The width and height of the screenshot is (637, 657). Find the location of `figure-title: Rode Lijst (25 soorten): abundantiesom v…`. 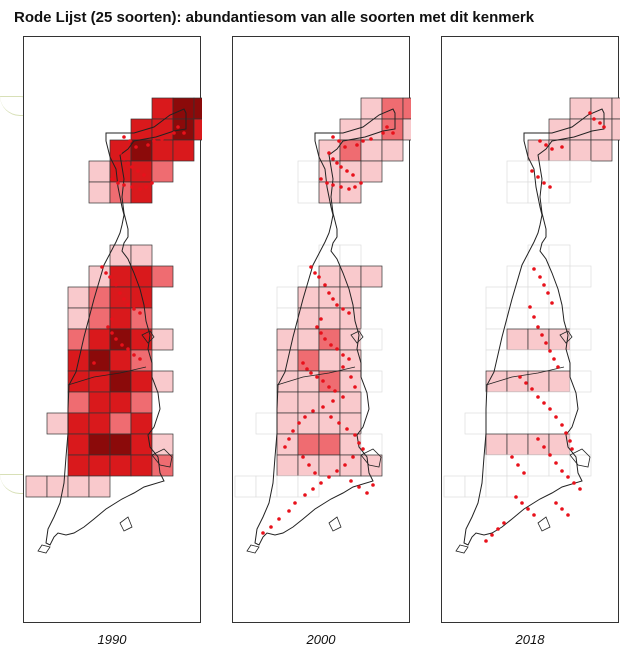

figure-title: Rode Lijst (25 soorten): abundantiesom v… is located at coordinates (274, 17).